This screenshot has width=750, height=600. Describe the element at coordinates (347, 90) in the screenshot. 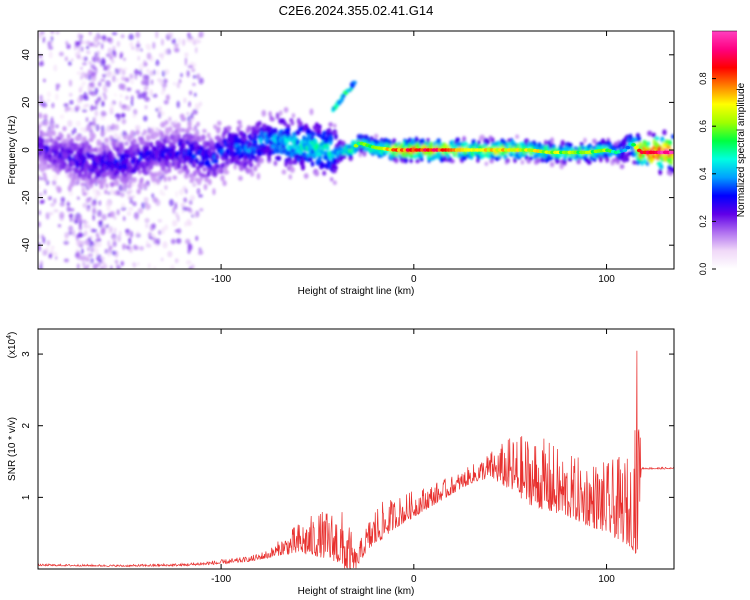

I see `spectral-spur-cell` at that location.